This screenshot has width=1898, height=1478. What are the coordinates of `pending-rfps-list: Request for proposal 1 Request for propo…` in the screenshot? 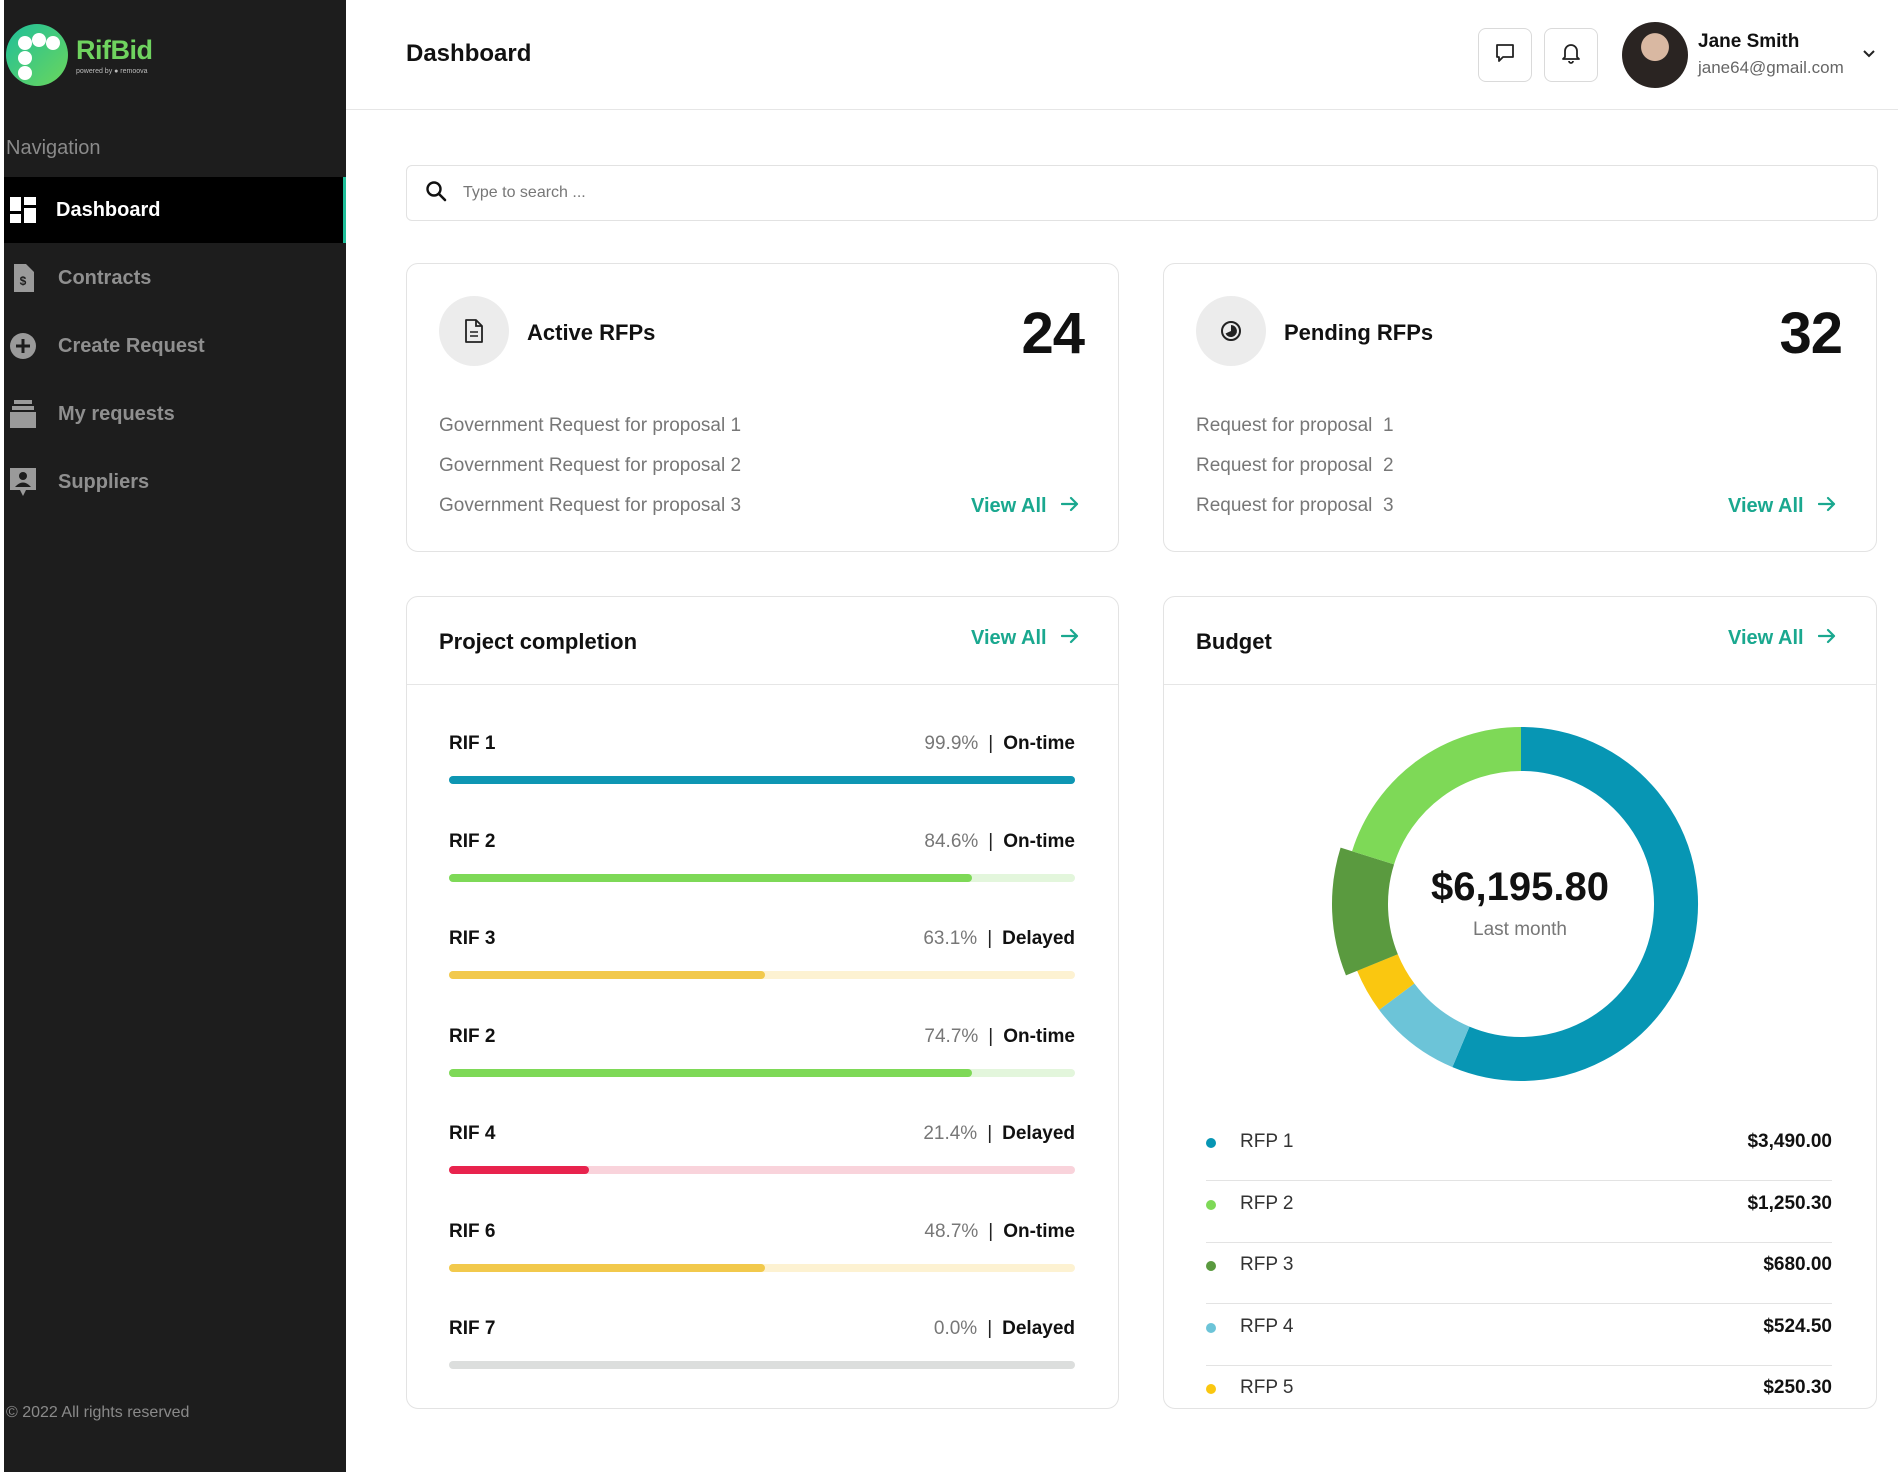 It's located at (1295, 474).